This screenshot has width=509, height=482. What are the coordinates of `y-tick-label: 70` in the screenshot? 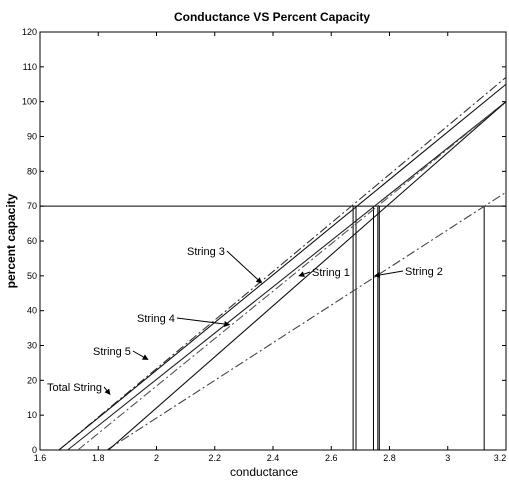 It's located at (32, 206).